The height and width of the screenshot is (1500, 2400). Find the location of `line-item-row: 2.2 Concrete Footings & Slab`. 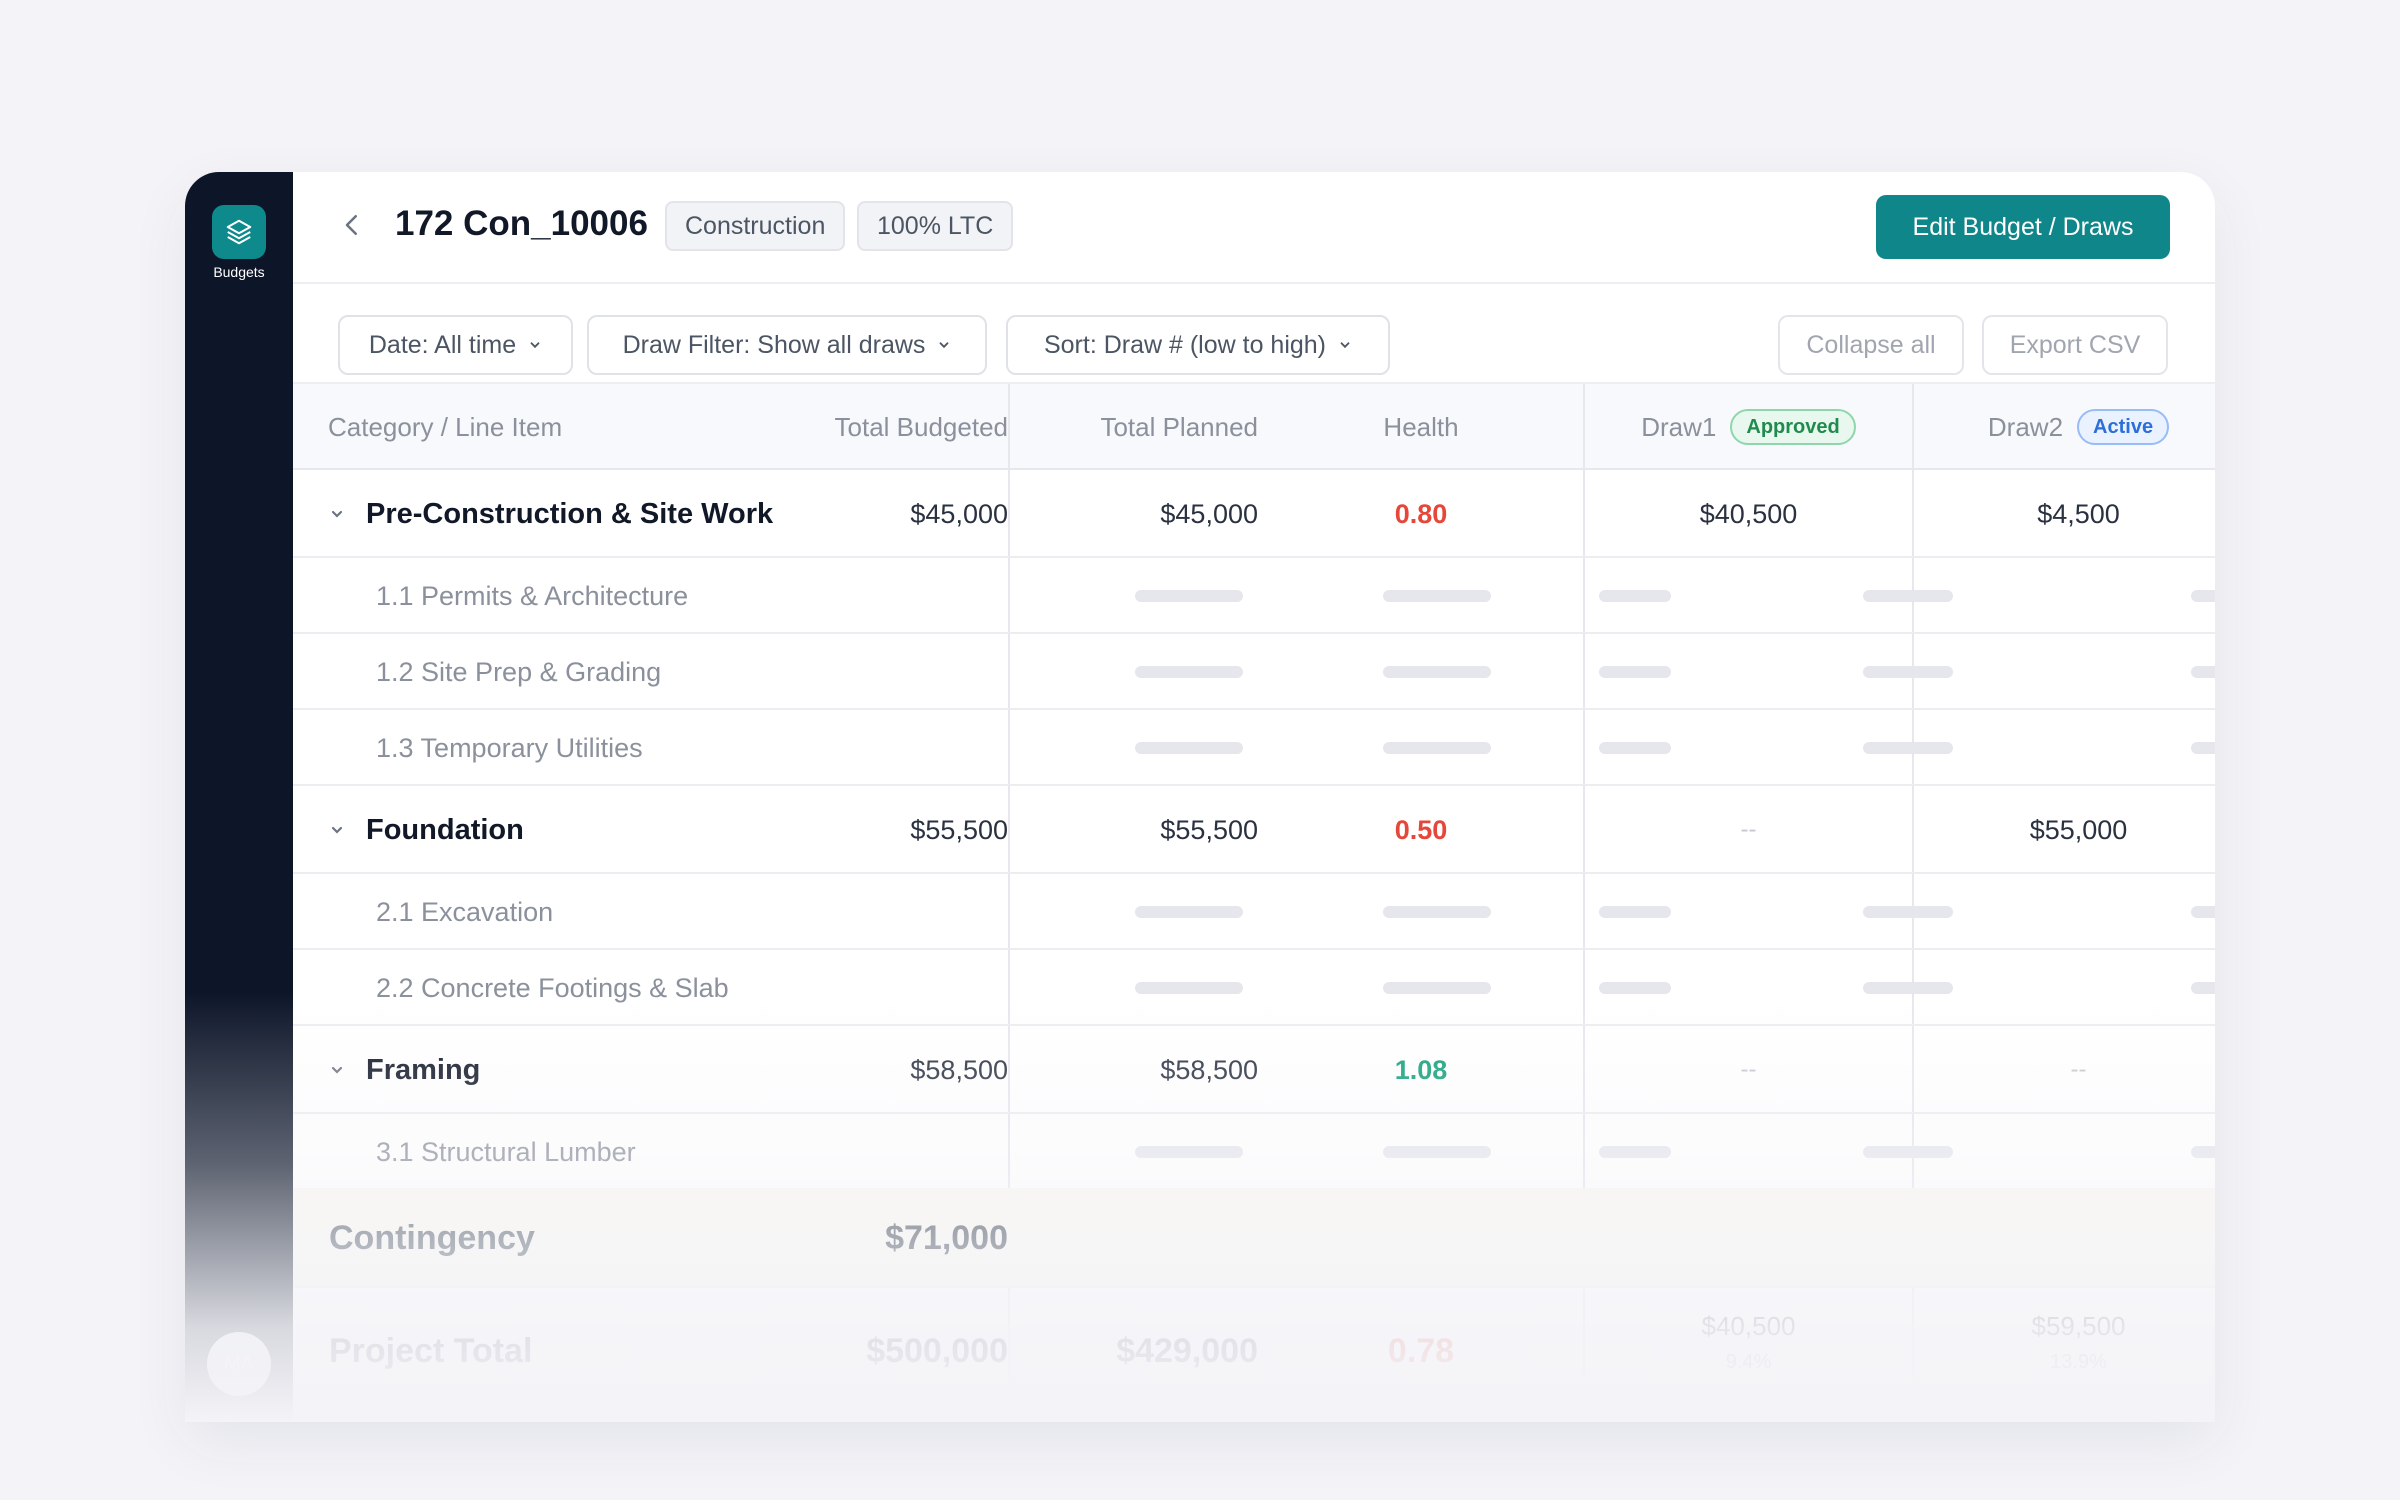

line-item-row: 2.2 Concrete Footings & Slab is located at coordinates (1254, 988).